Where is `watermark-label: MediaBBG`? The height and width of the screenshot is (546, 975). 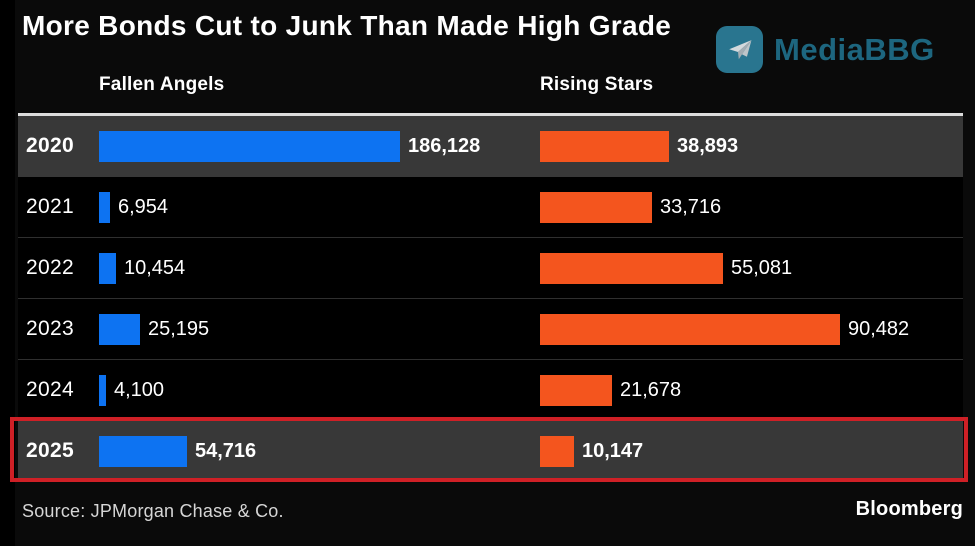 watermark-label: MediaBBG is located at coordinates (854, 49).